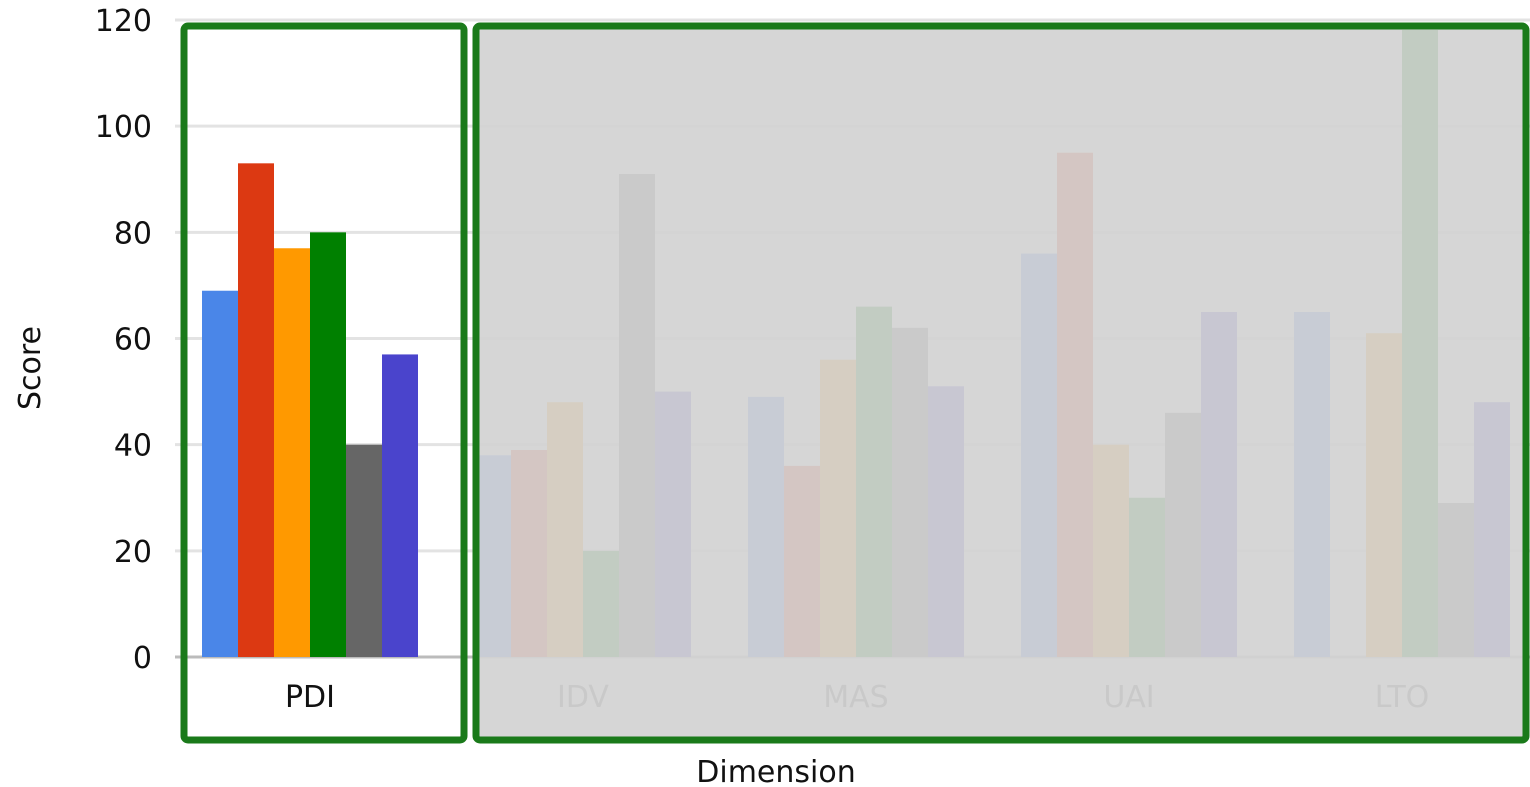  Describe the element at coordinates (133, 340) in the screenshot. I see `y-tick-label: 60` at that location.